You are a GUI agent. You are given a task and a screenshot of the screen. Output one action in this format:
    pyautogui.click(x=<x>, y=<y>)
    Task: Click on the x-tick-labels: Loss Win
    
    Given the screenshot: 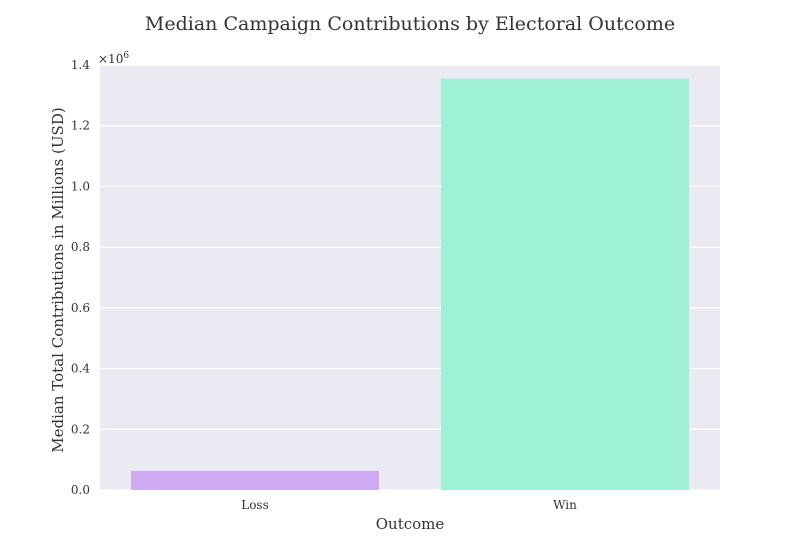 What is the action you would take?
    pyautogui.click(x=409, y=505)
    